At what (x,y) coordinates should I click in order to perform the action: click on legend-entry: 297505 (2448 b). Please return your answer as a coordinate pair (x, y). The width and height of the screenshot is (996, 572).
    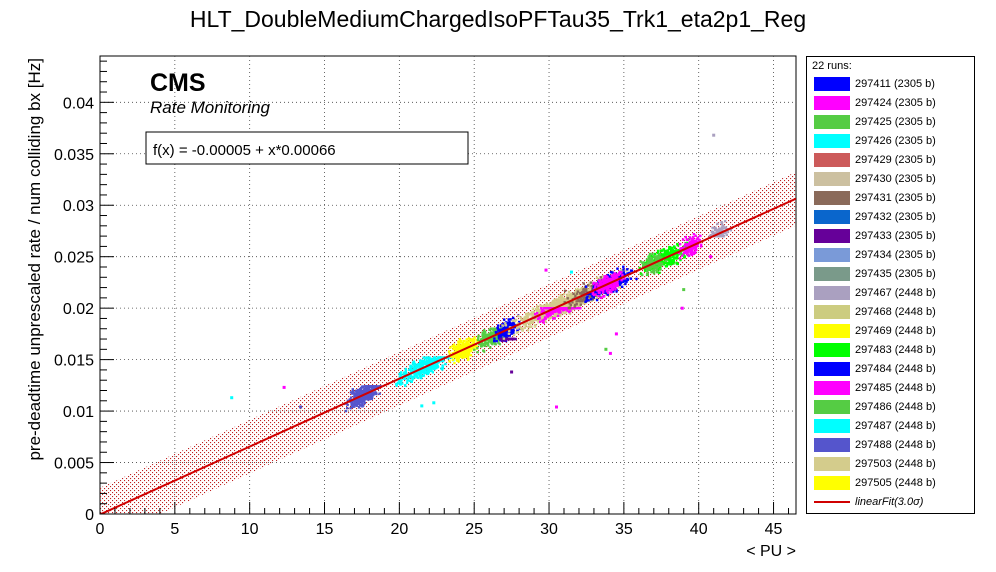
    Looking at the image, I should click on (892, 483).